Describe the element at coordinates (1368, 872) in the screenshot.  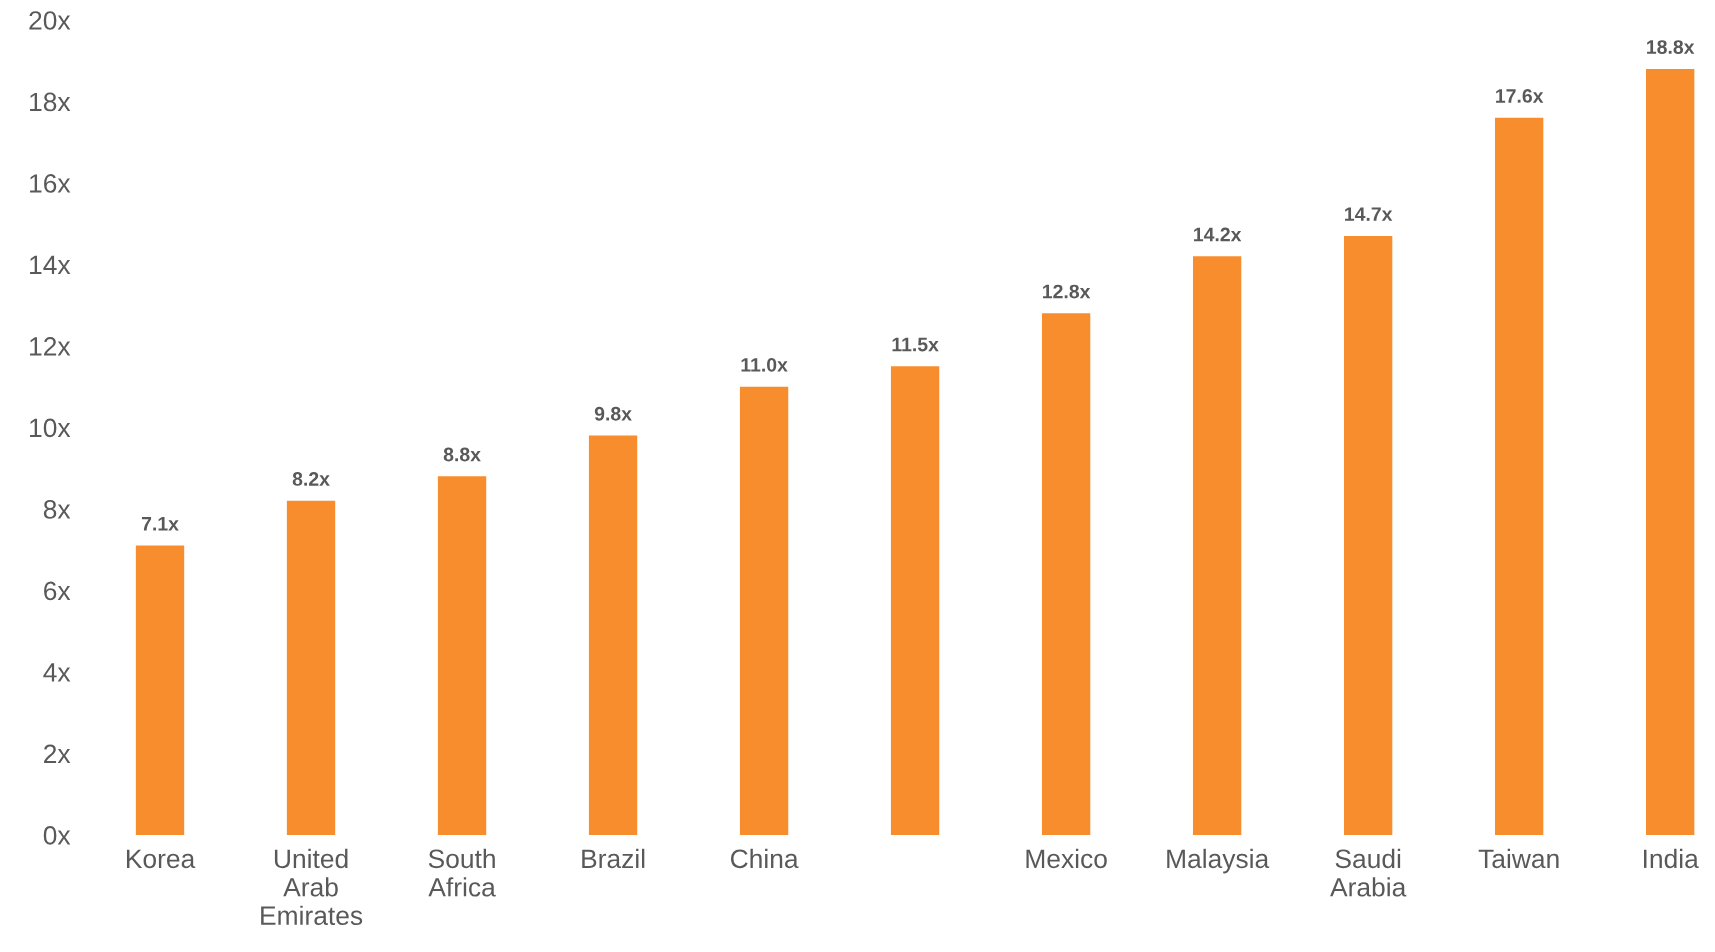
I see `x-tick-label: Saudi Arabia` at that location.